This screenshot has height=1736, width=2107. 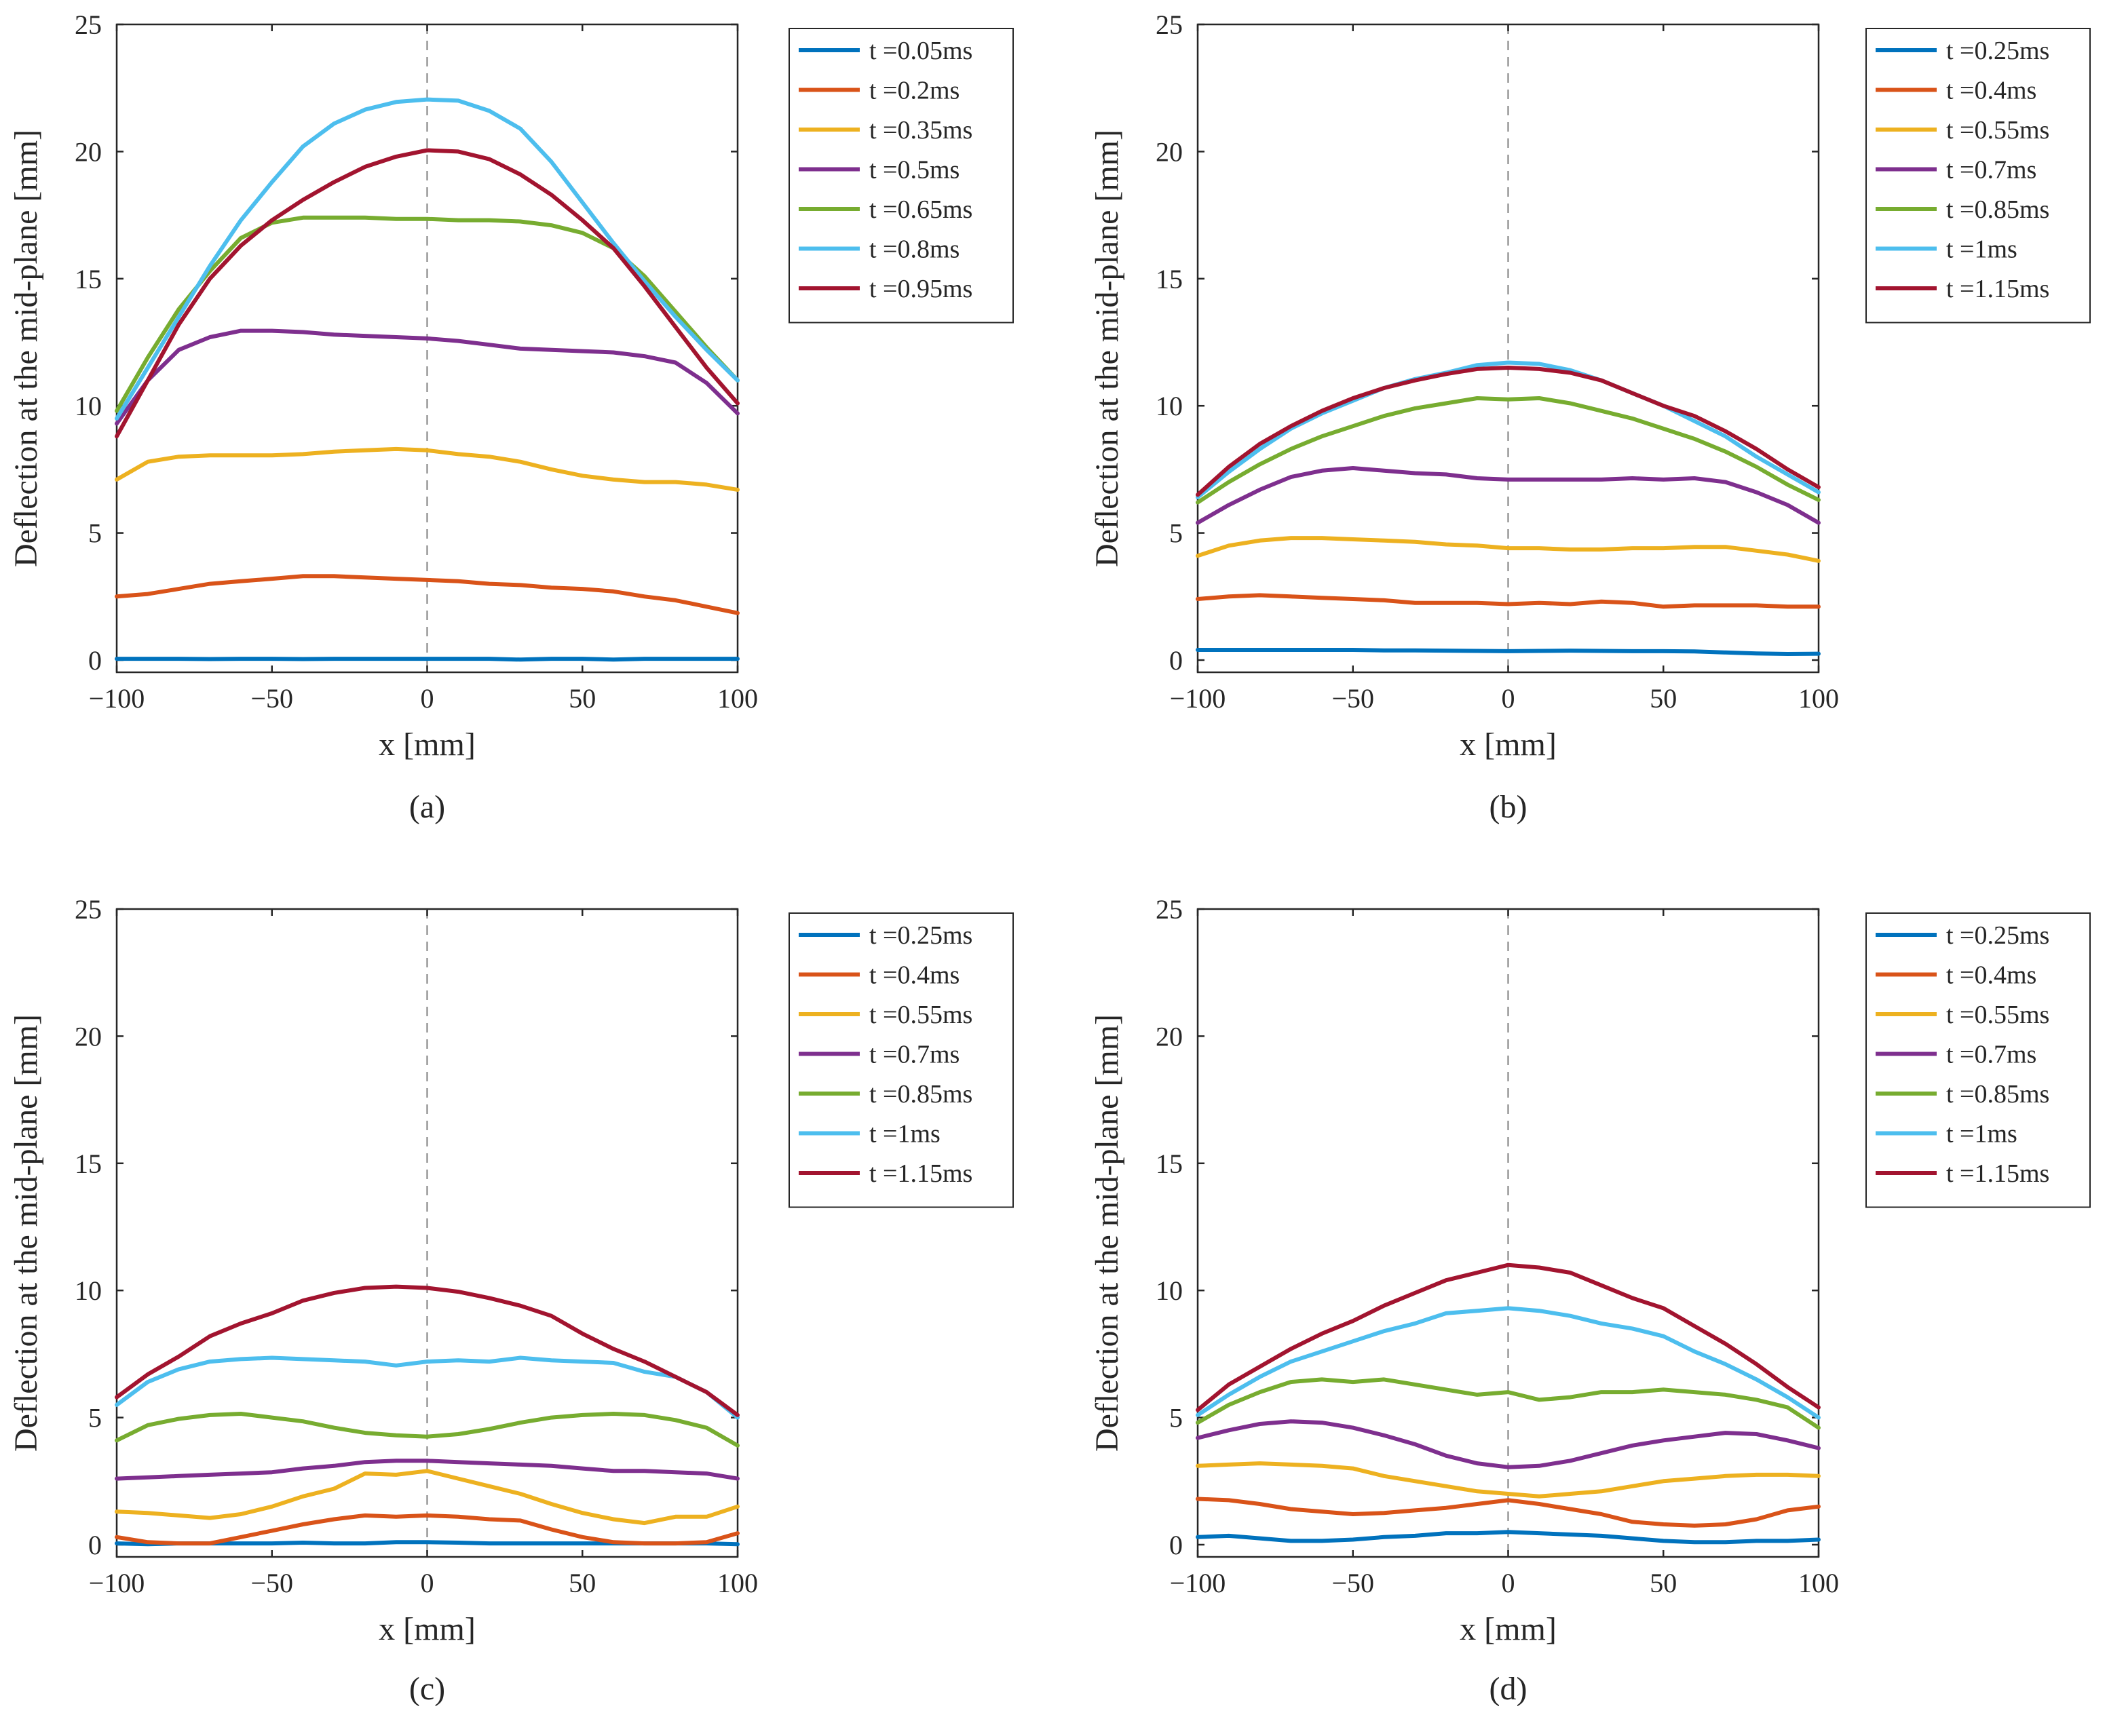 I want to click on legend-entry: t =0.8ms, so click(x=914, y=250).